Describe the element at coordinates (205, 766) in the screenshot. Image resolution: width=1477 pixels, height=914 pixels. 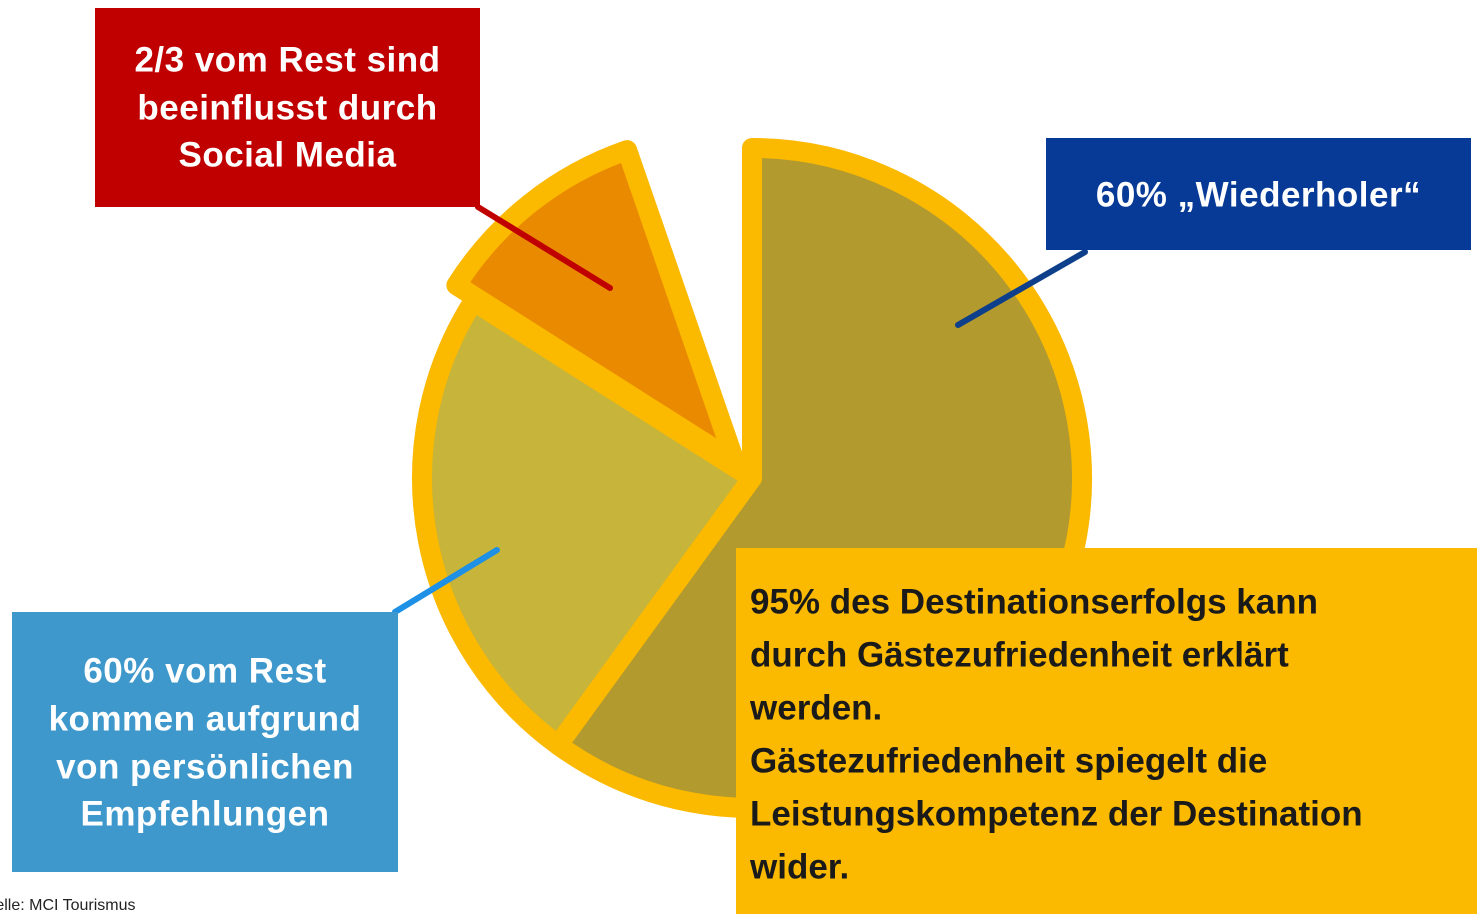
I see `callout-text: von persönlichen` at that location.